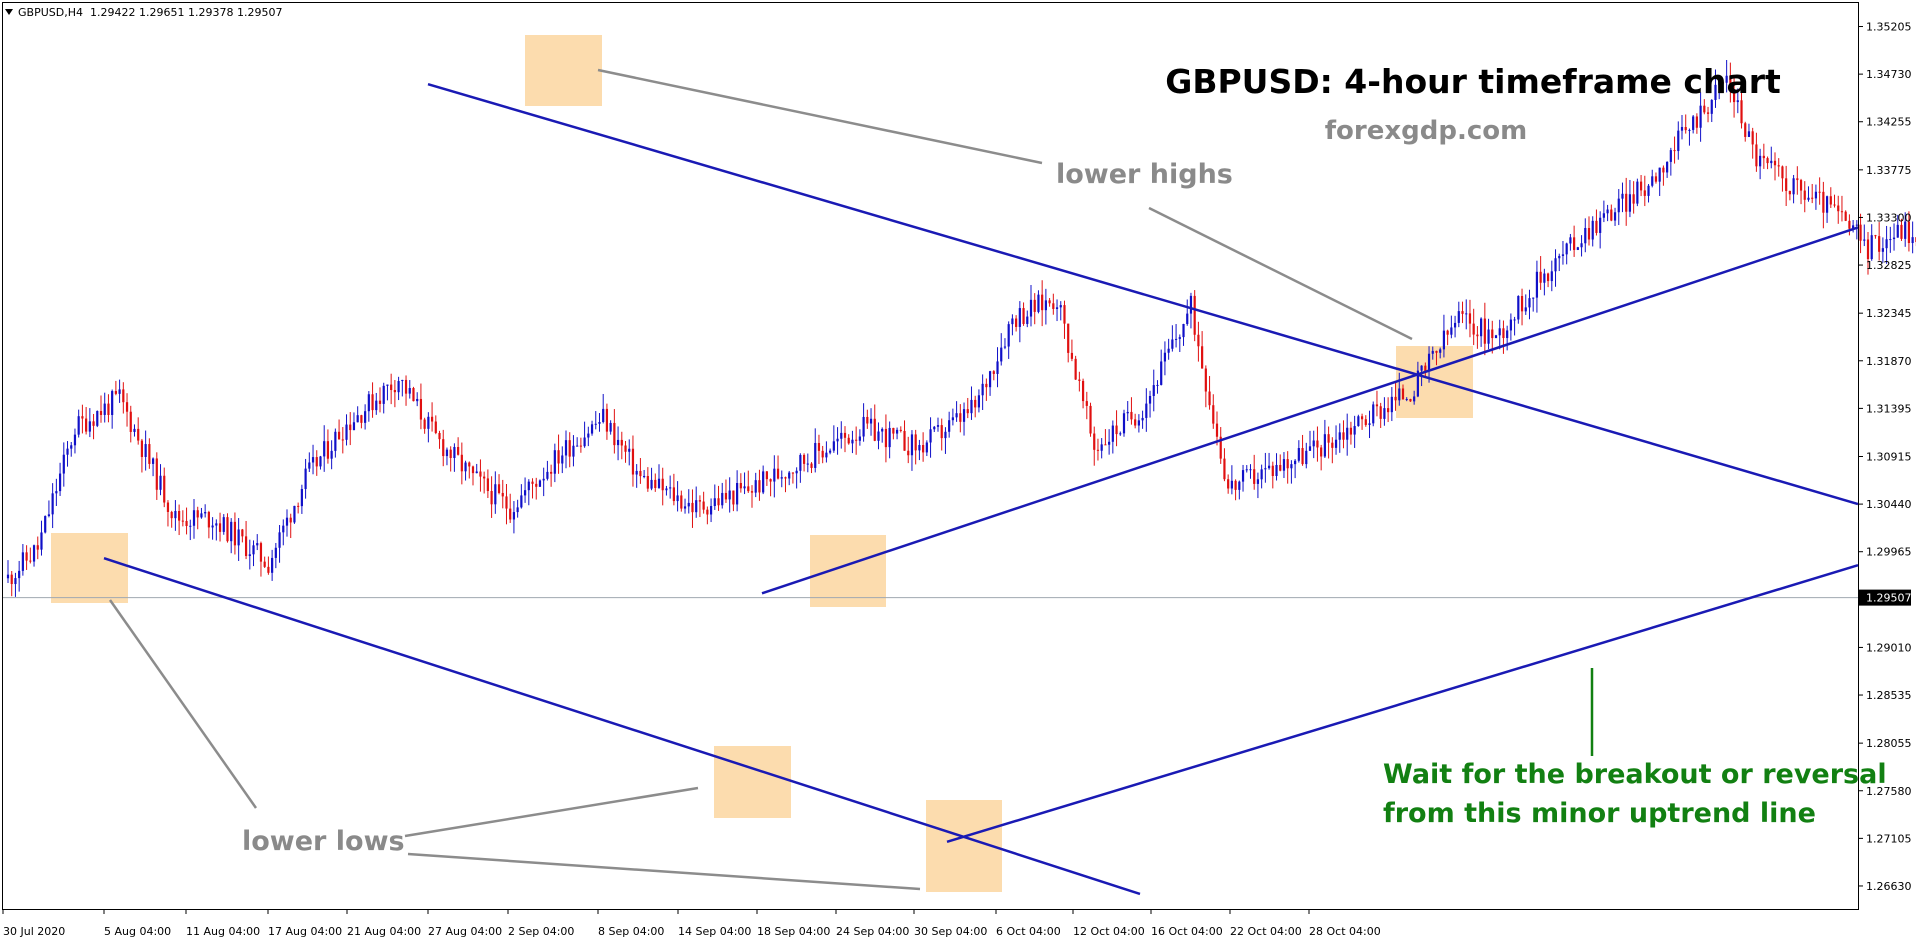 This screenshot has width=1916, height=940. What do you see at coordinates (1885, 597) in the screenshot?
I see `current-price-box` at bounding box center [1885, 597].